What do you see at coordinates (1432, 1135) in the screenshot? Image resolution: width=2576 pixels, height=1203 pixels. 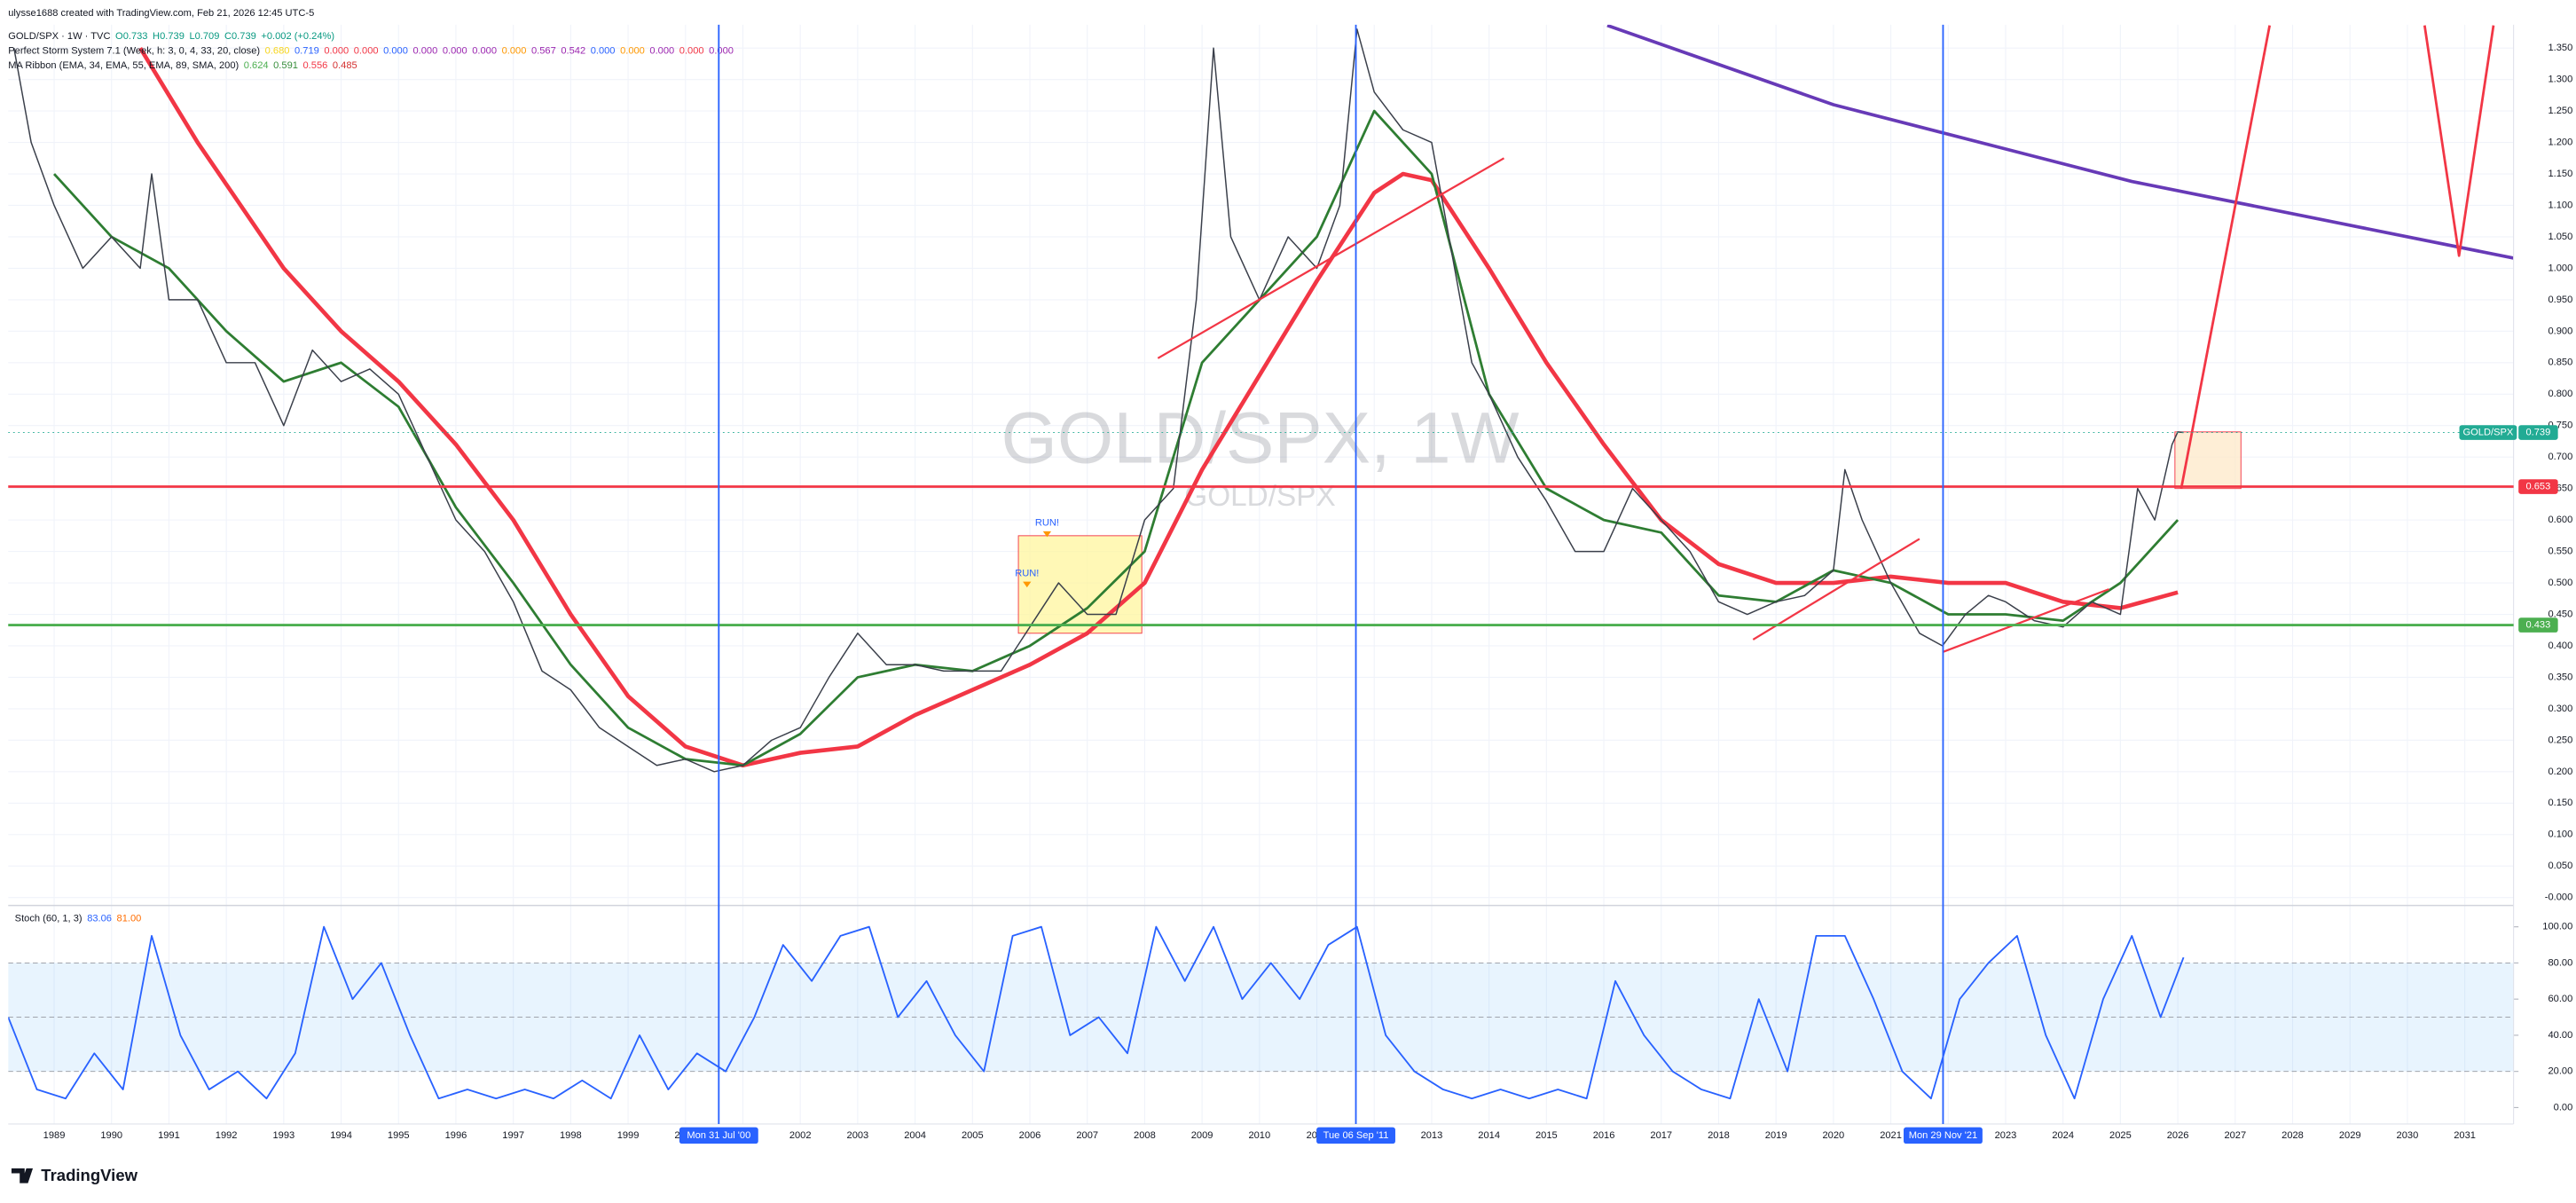 I see `x-tick-label: 2013` at bounding box center [1432, 1135].